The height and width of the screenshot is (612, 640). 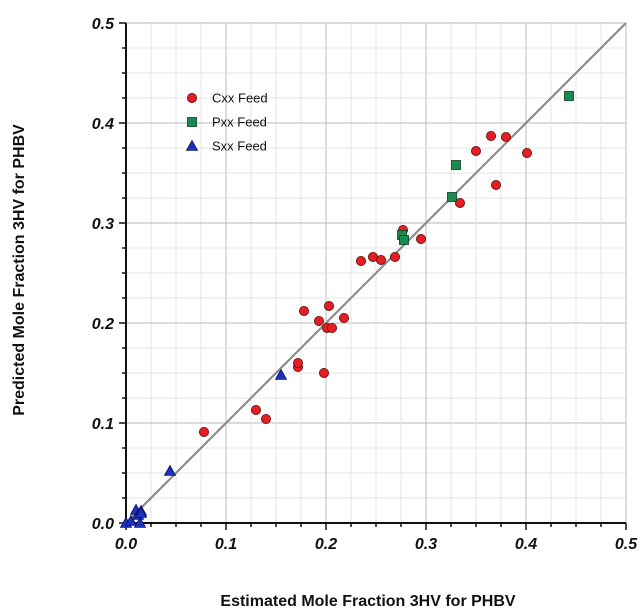 I want to click on legend-label: Cxx Feed, so click(x=240, y=98).